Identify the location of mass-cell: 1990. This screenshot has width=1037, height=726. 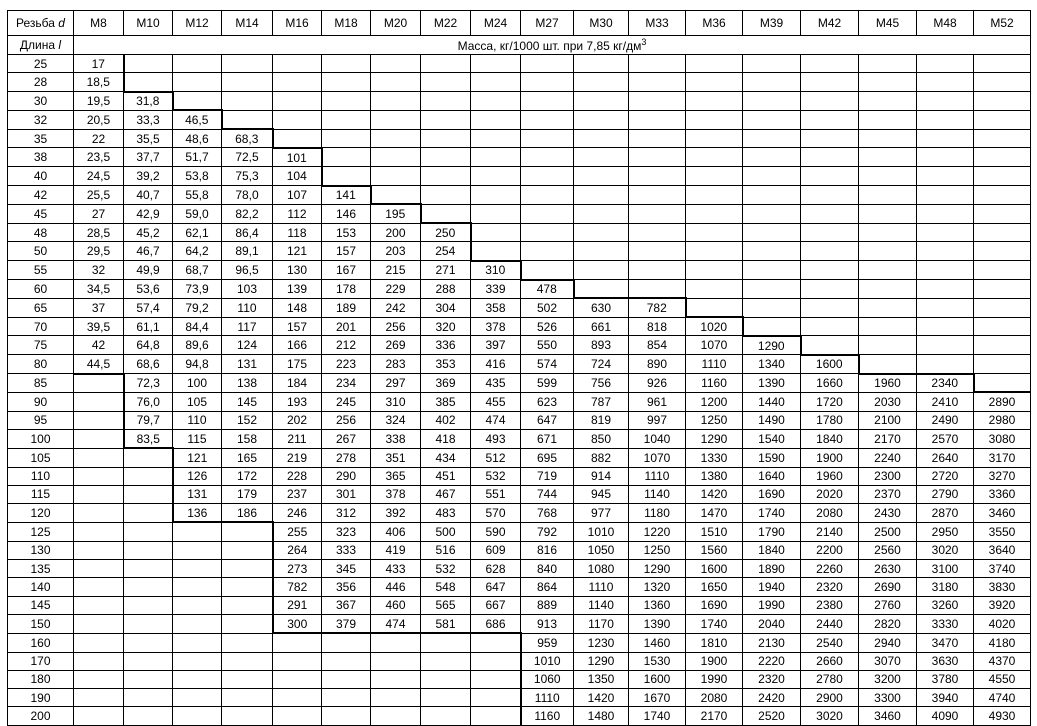
(771, 605).